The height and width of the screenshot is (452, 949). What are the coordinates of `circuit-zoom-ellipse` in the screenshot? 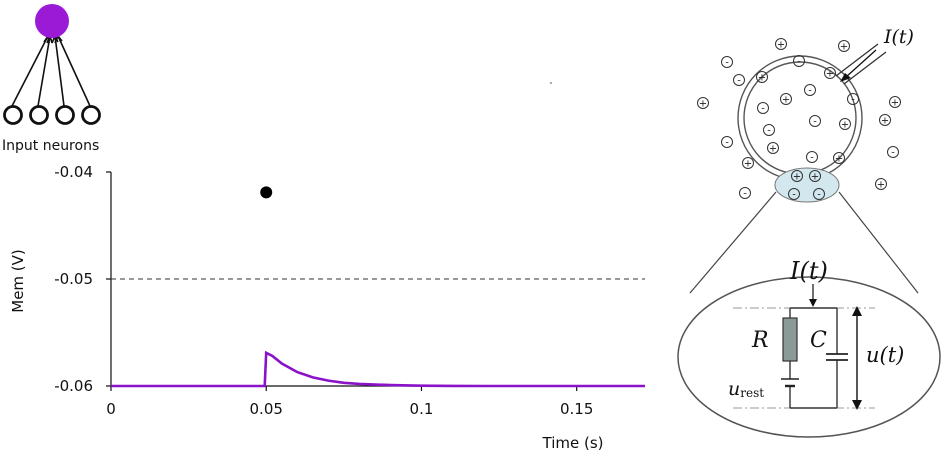 It's located at (809, 357).